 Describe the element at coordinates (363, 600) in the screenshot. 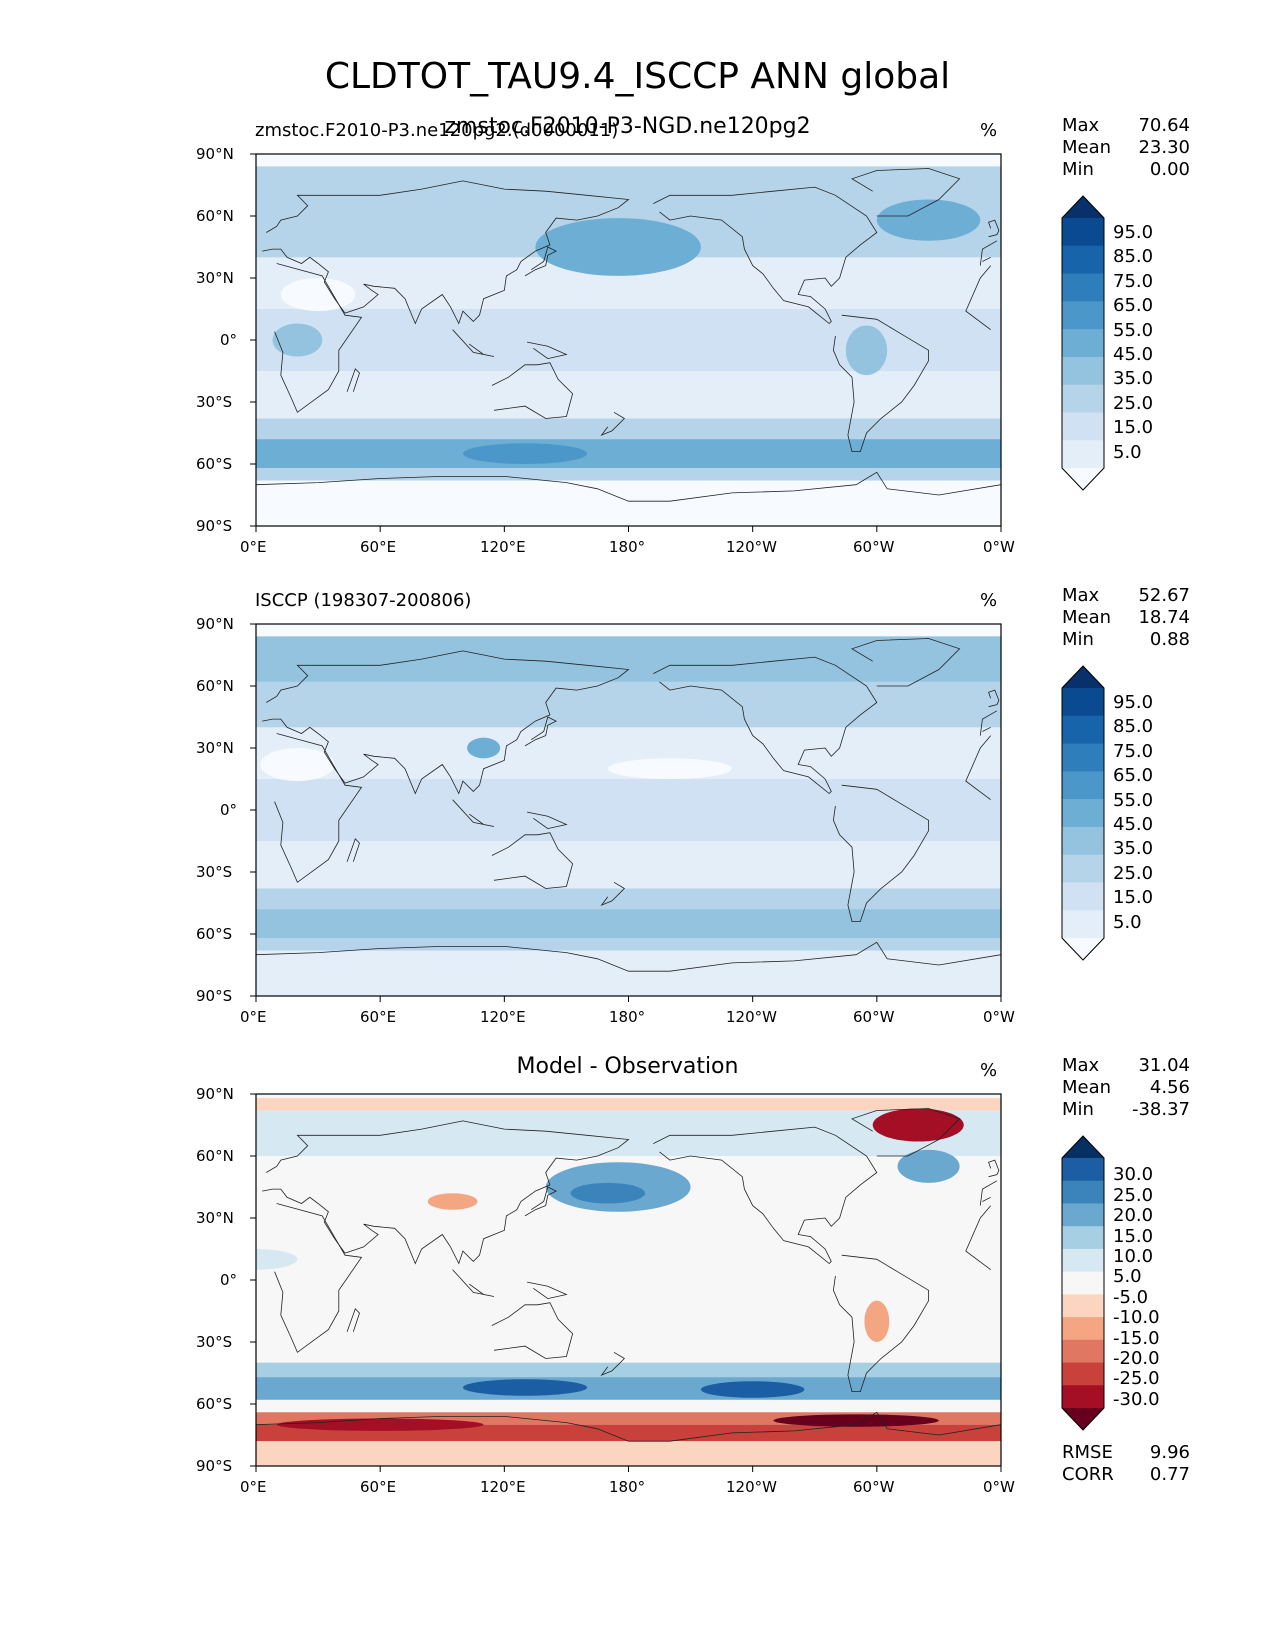

I see `reference-name: ISCCP (198307-200806)` at that location.